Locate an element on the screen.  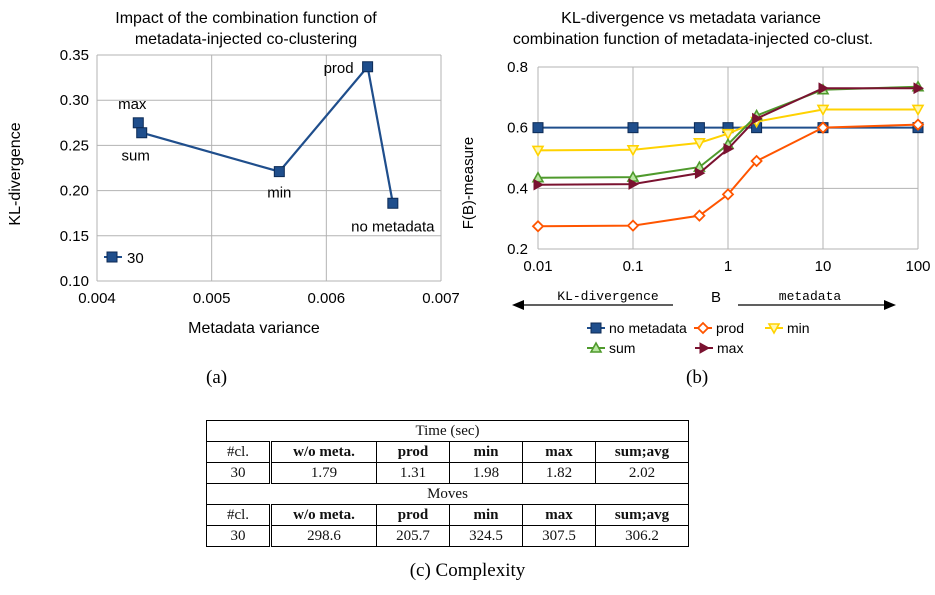
chart-a-legend: 30 is located at coordinates (124, 258).